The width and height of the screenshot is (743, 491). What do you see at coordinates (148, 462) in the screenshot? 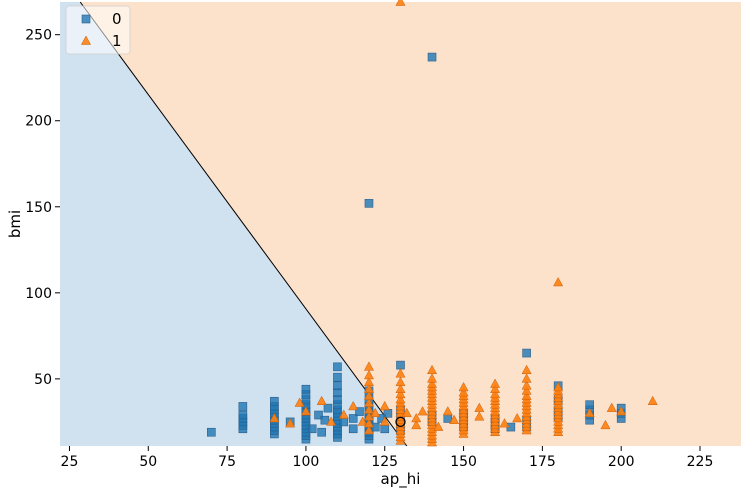
I see `x-tick-label: 50` at bounding box center [148, 462].